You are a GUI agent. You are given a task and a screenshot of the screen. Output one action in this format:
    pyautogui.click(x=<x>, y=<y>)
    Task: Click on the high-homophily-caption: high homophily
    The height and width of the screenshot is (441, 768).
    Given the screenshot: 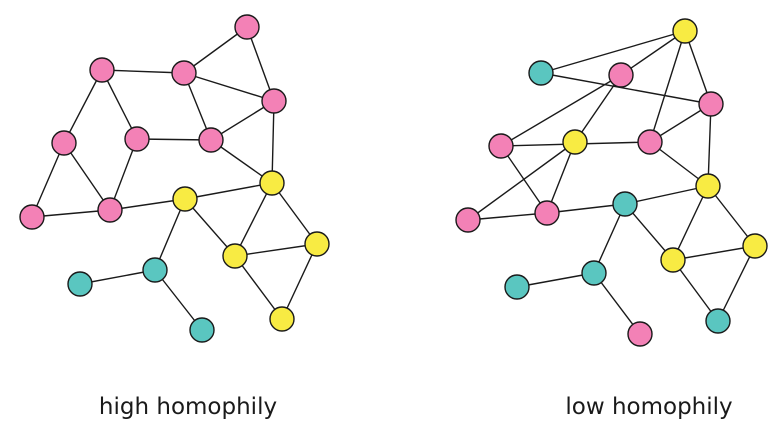 What is the action you would take?
    pyautogui.click(x=188, y=407)
    